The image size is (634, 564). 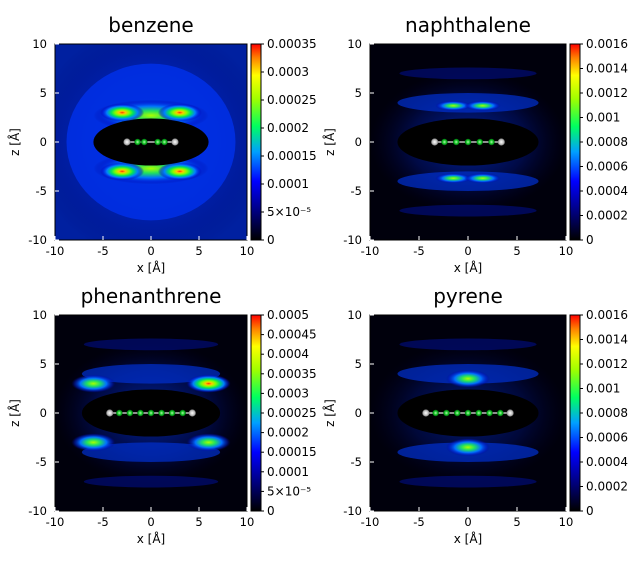 I want to click on colorbar-tick-label: 5×10⁻⁵, so click(x=289, y=491).